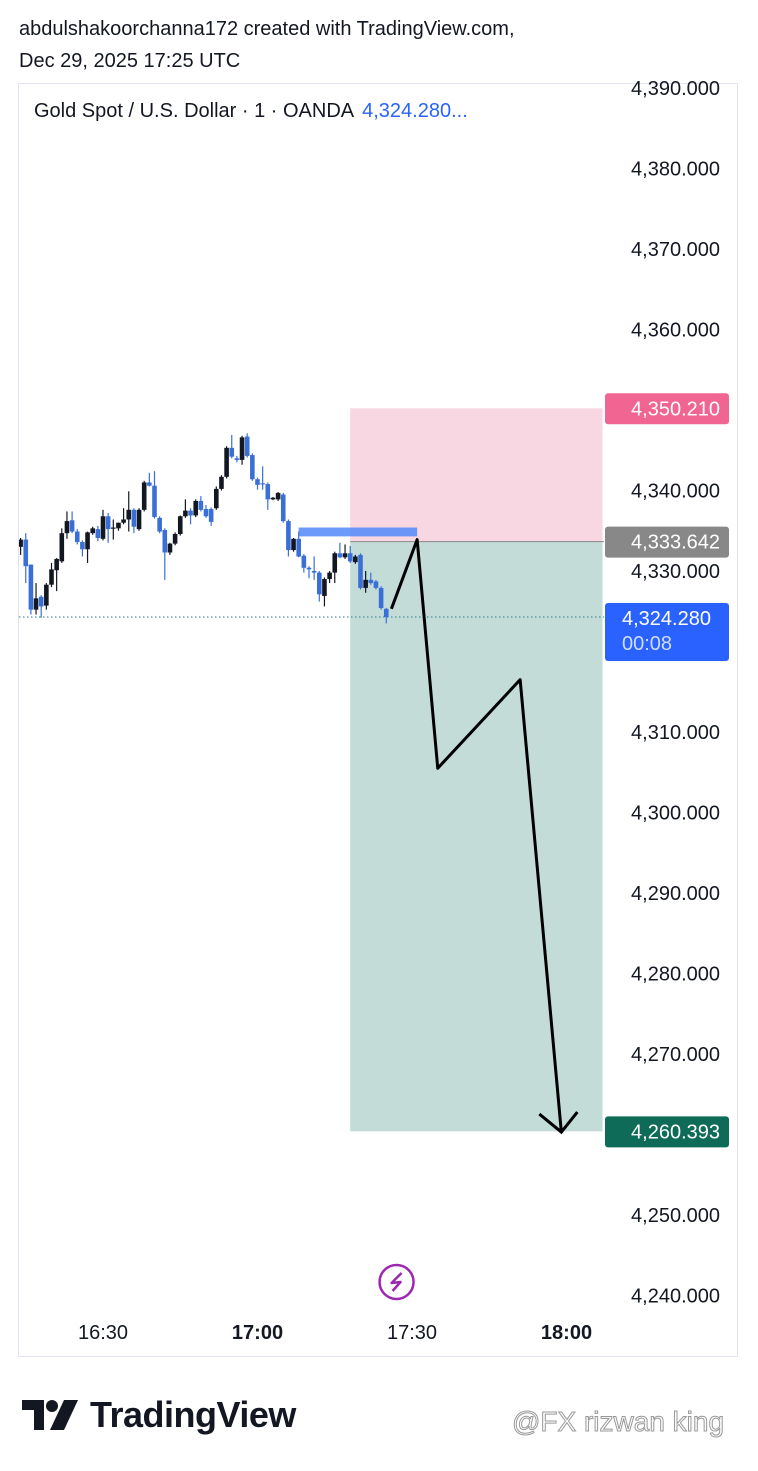 This screenshot has width=758, height=1471. Describe the element at coordinates (675, 733) in the screenshot. I see `y-tick-label: 4,310.000` at that location.